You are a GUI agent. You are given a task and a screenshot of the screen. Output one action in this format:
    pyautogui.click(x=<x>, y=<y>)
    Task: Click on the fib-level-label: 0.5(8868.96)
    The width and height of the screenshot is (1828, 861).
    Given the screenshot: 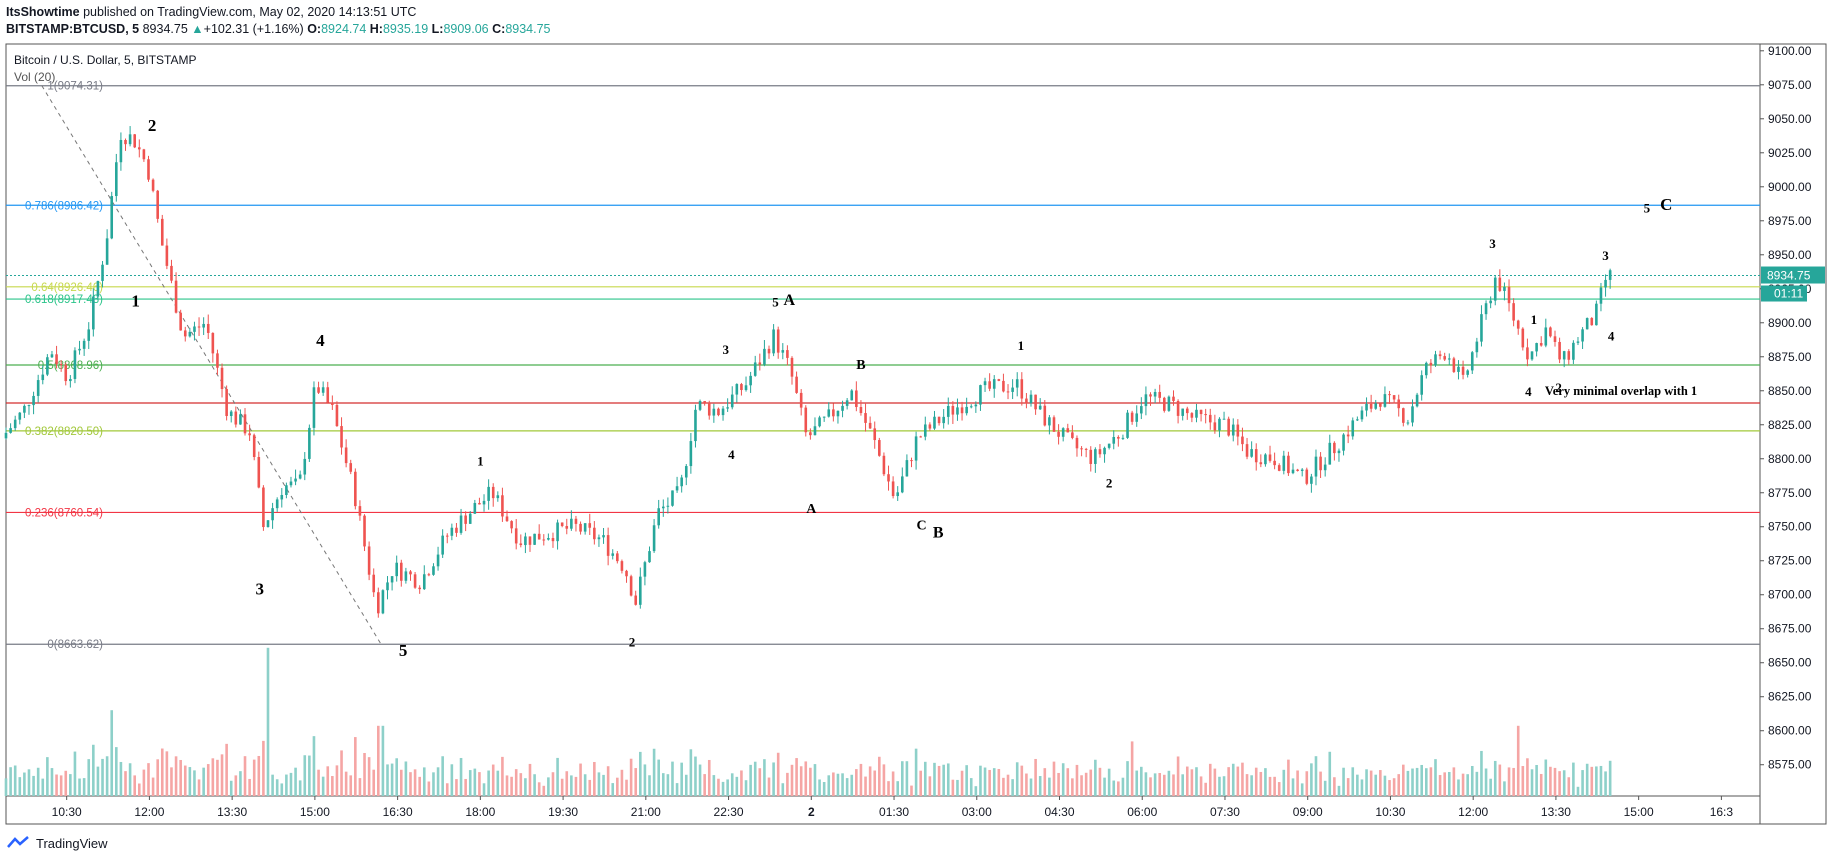 What is the action you would take?
    pyautogui.click(x=70, y=366)
    